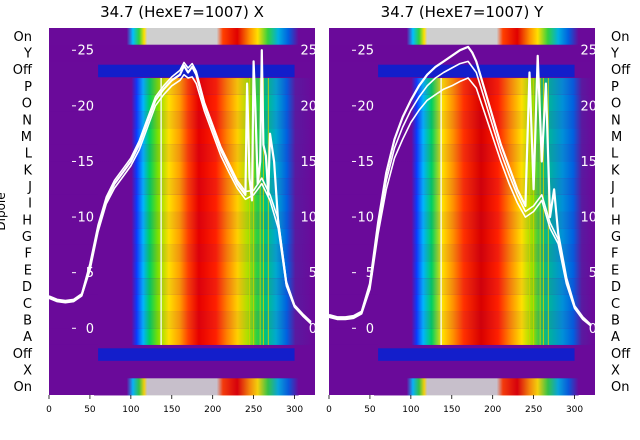 Image resolution: width=640 pixels, height=440 pixels. Describe the element at coordinates (365, 51) in the screenshot. I see `overlay-y-tick-label: 25` at that location.